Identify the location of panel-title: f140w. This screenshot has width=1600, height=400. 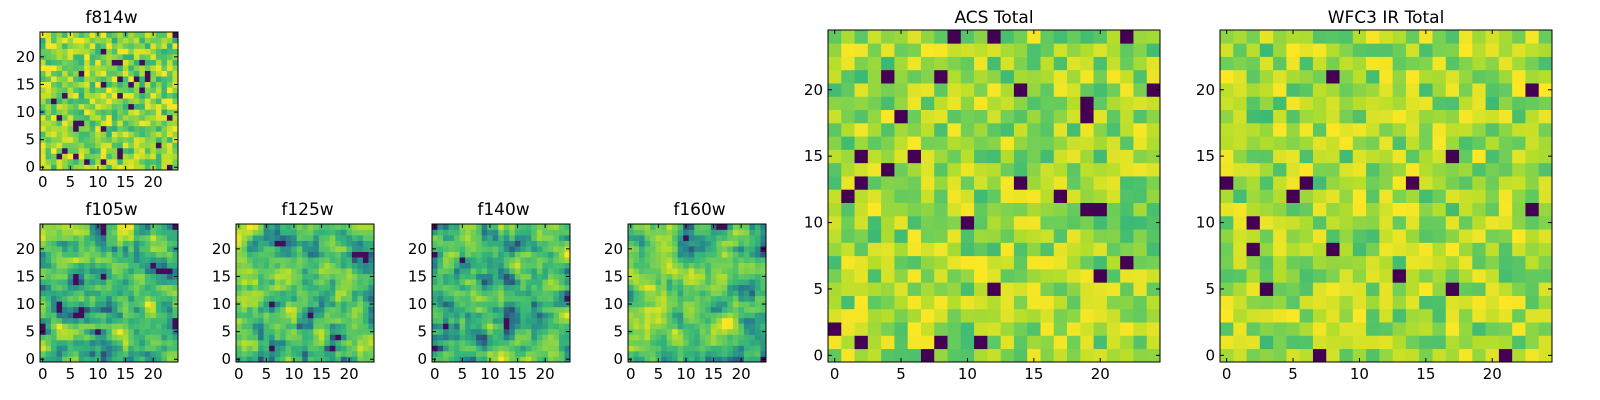
(503, 210).